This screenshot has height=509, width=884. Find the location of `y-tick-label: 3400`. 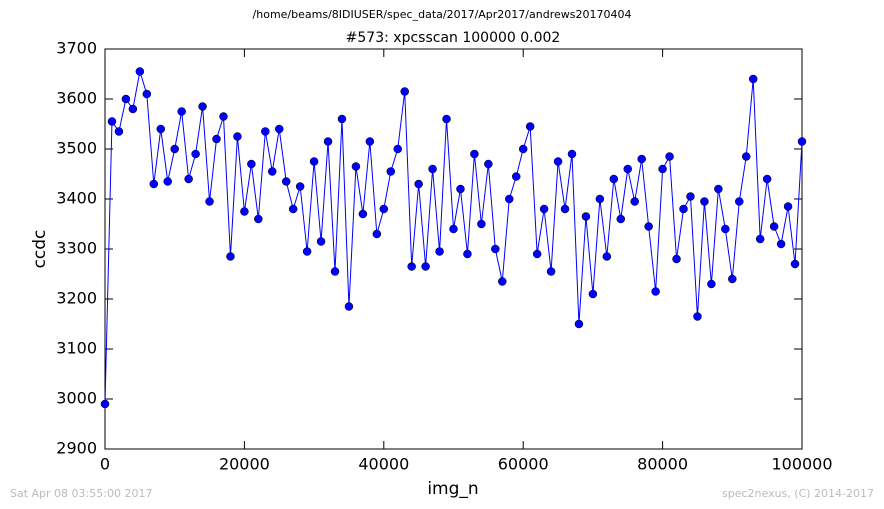

y-tick-label: 3400 is located at coordinates (76, 198).